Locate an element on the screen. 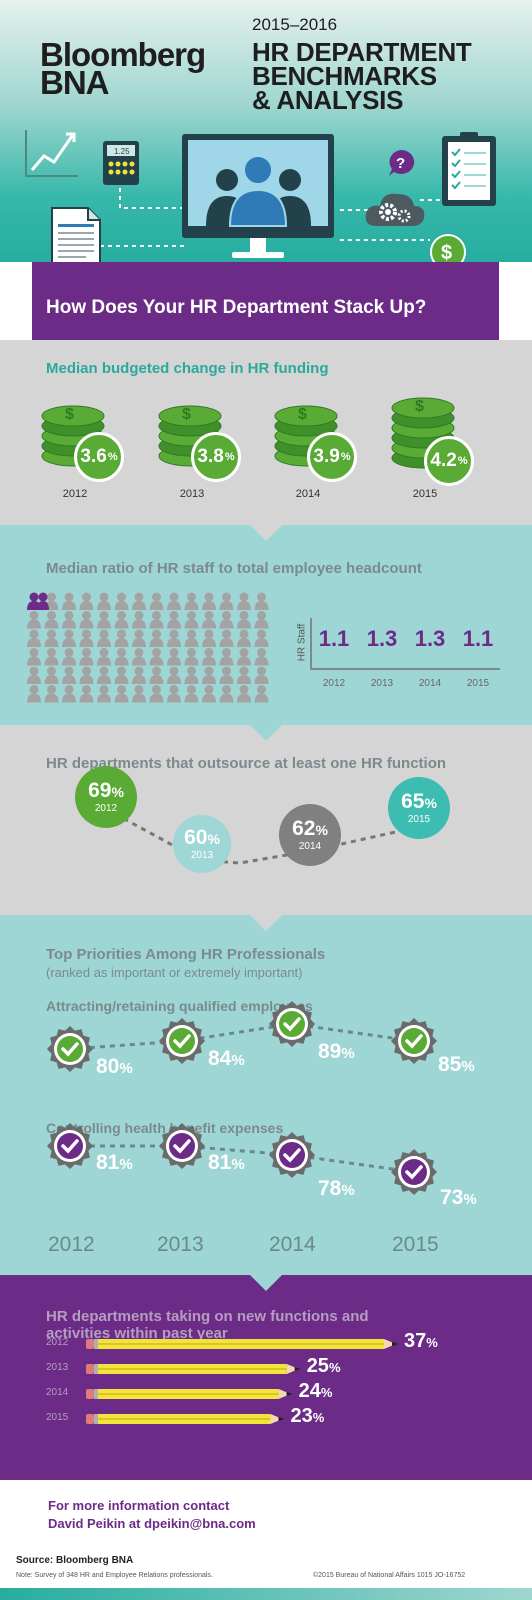 The image size is (532, 1600). people-grid is located at coordinates (148, 647).